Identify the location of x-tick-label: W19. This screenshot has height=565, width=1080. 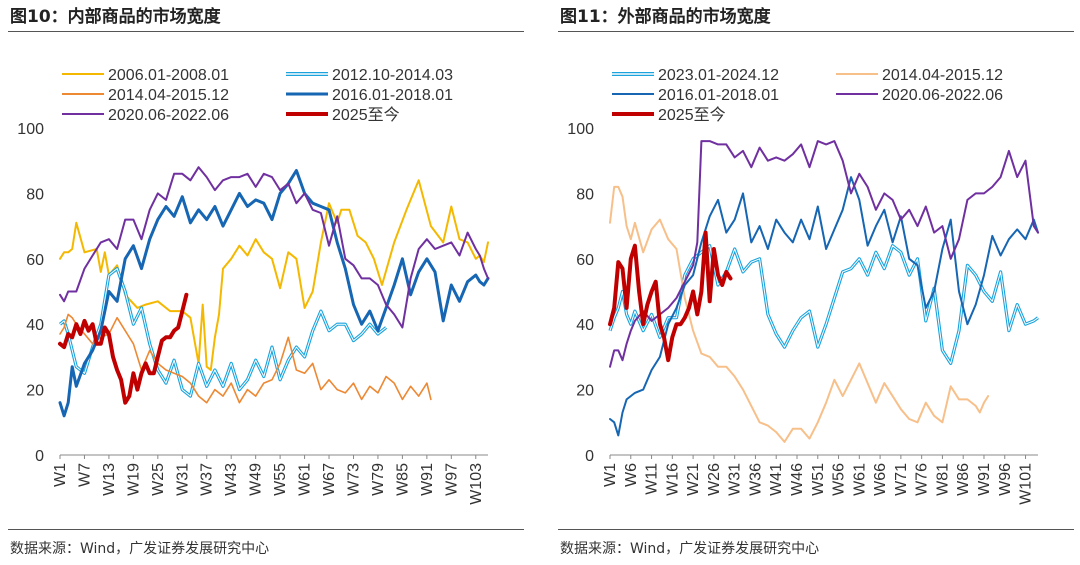
(133, 479).